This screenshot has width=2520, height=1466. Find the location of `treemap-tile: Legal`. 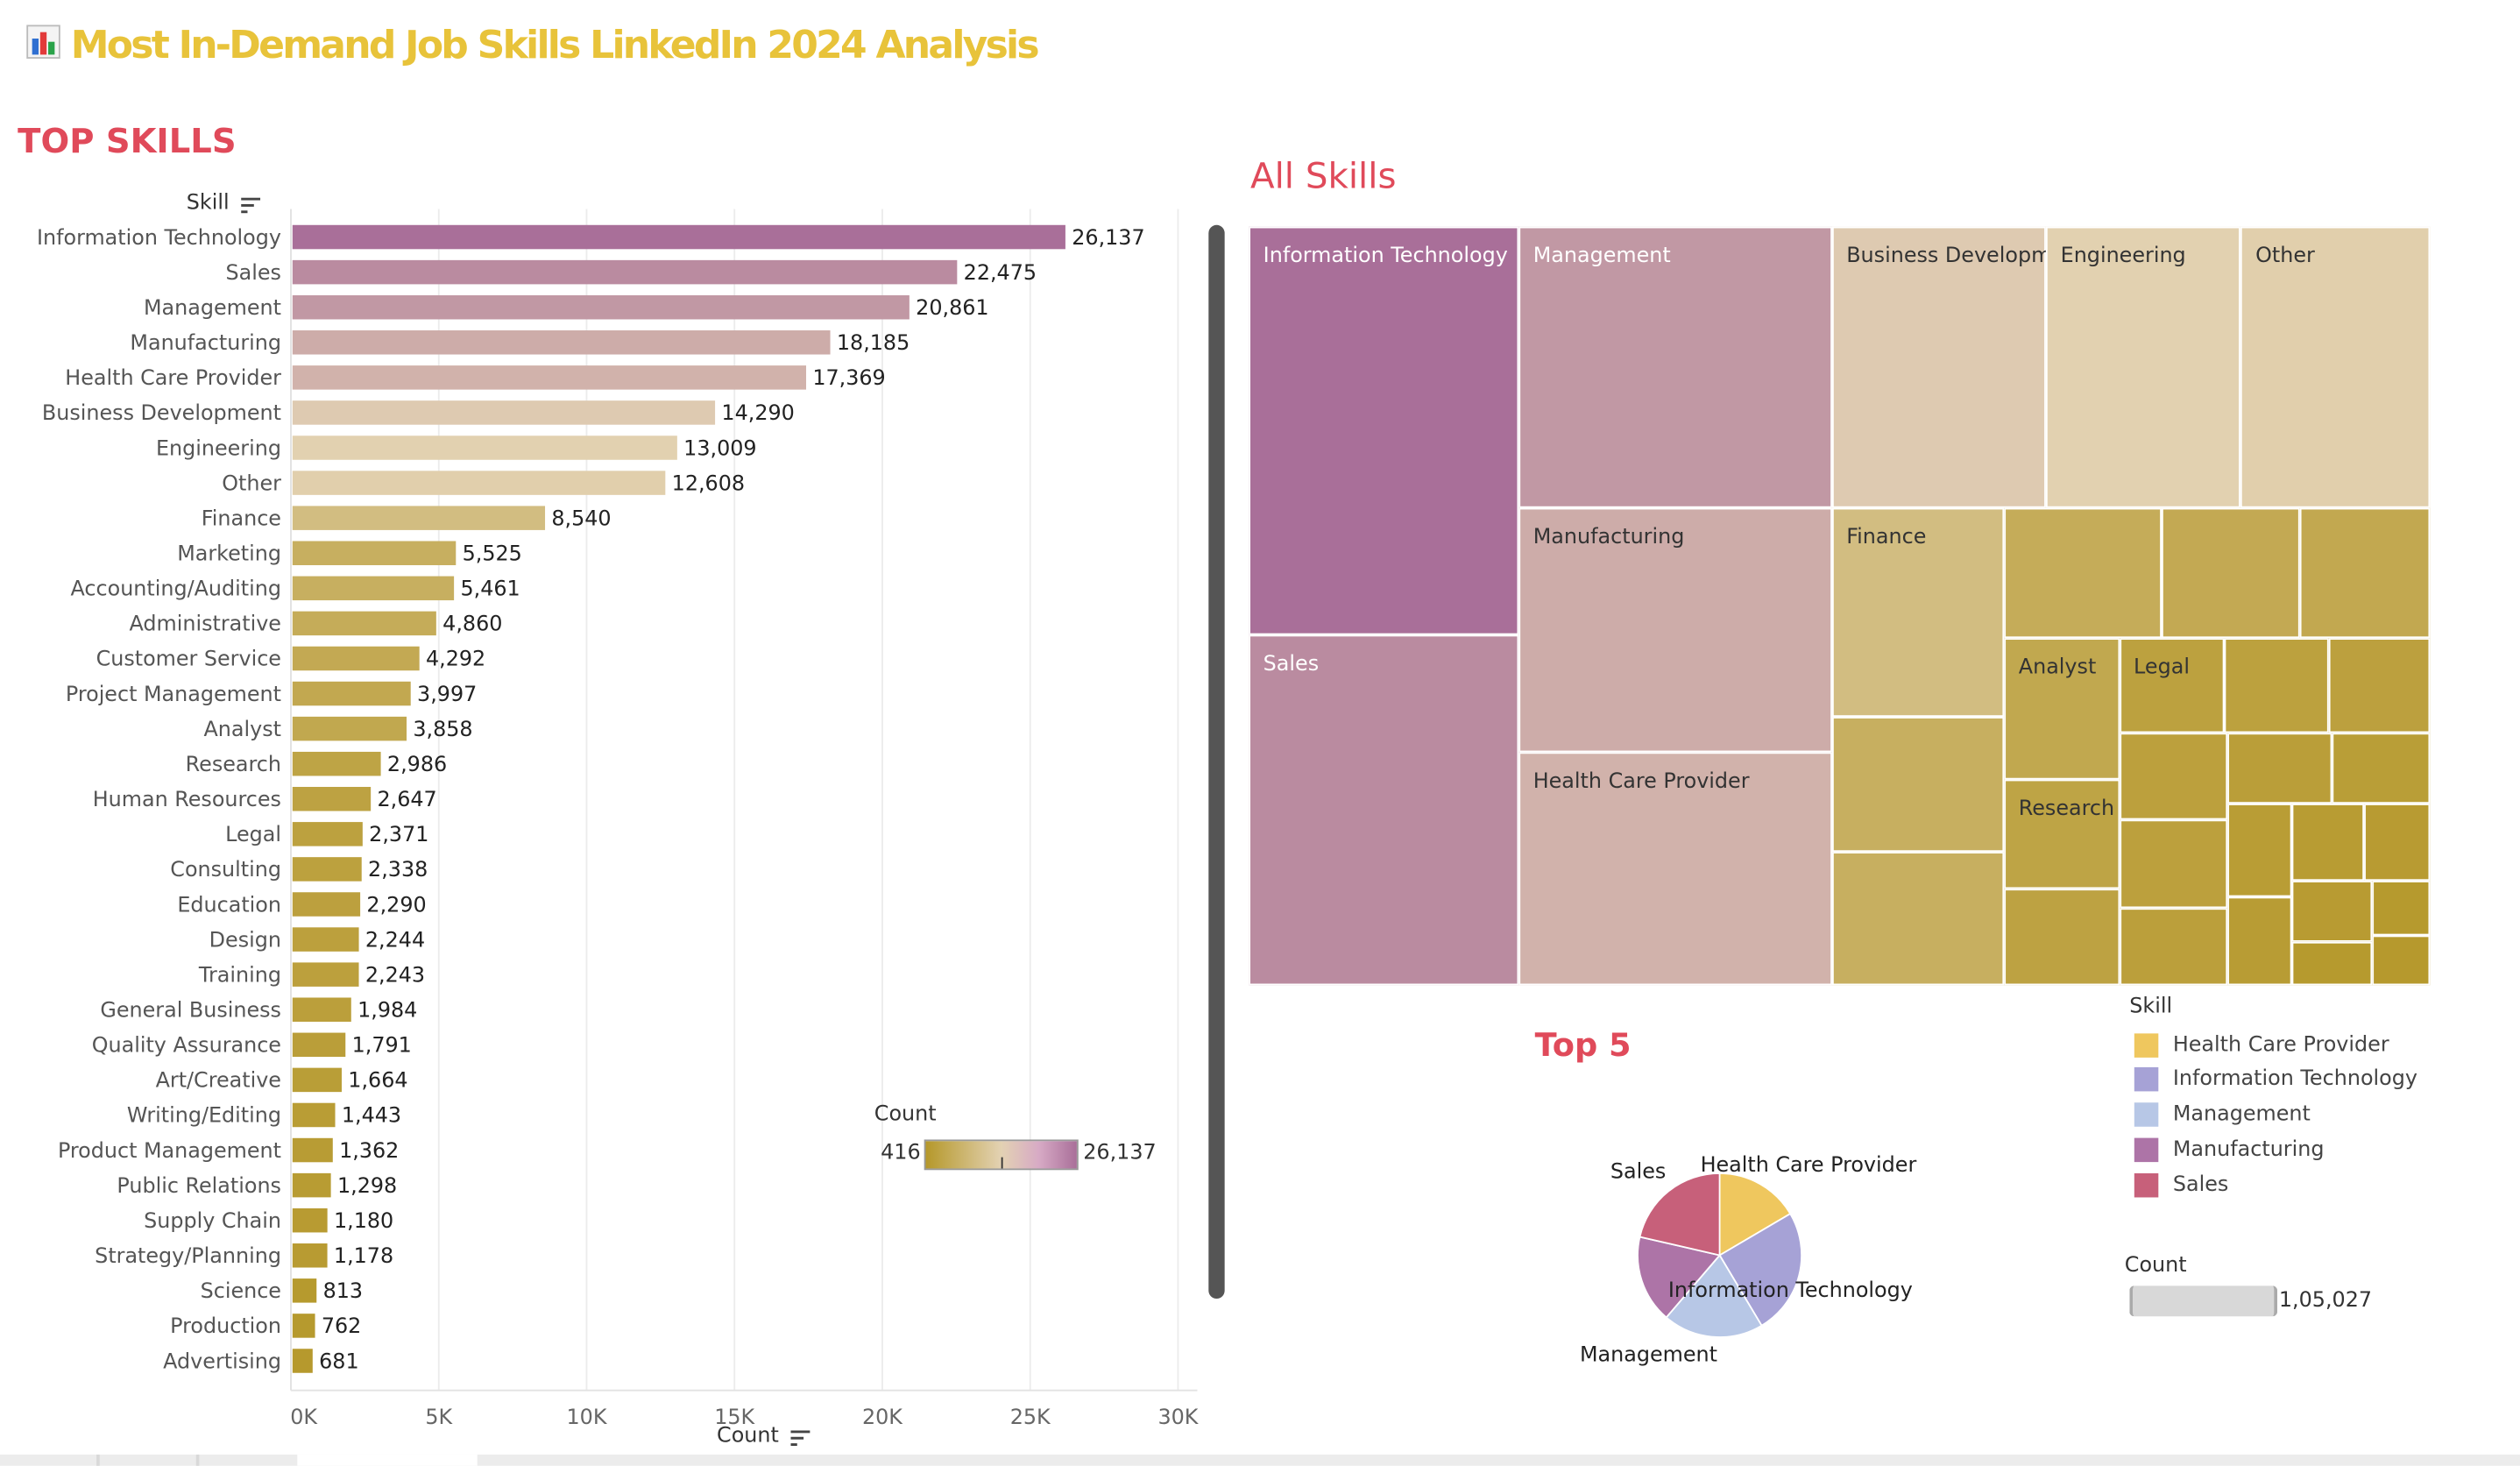

treemap-tile: Legal is located at coordinates (2172, 685).